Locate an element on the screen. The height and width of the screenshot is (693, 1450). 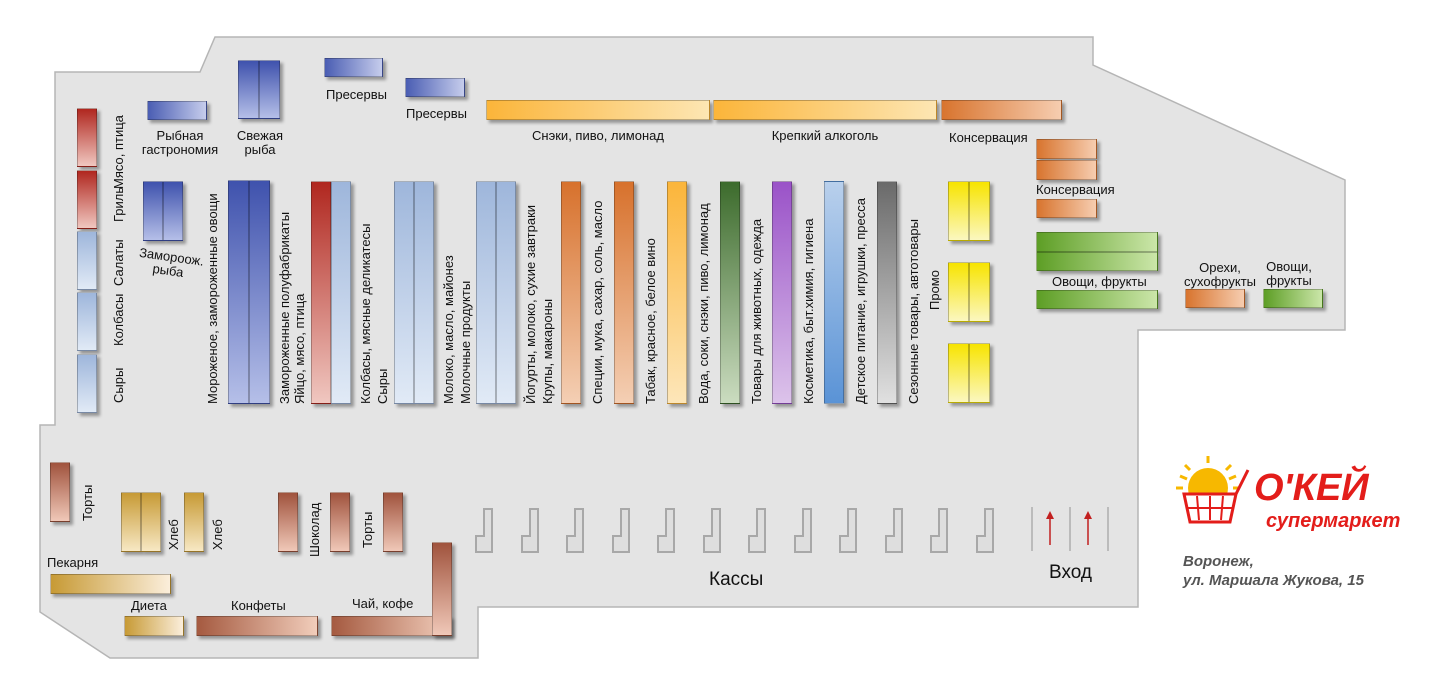
shelf-chocolate is located at coordinates (288, 522).